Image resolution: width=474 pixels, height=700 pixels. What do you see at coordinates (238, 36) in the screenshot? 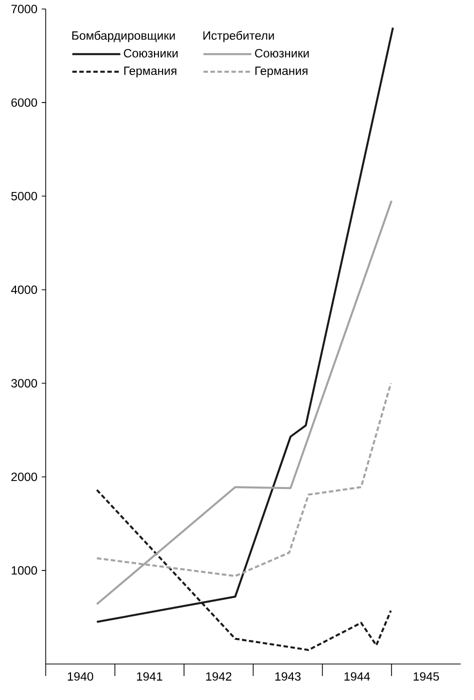
I see `annotation: Истребители` at bounding box center [238, 36].